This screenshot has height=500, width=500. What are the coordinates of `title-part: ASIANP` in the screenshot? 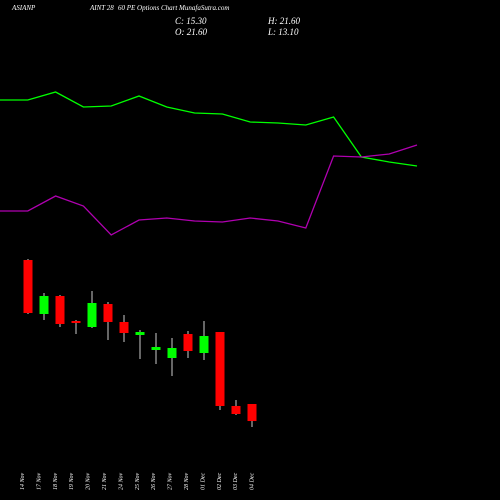 It's located at (23, 8).